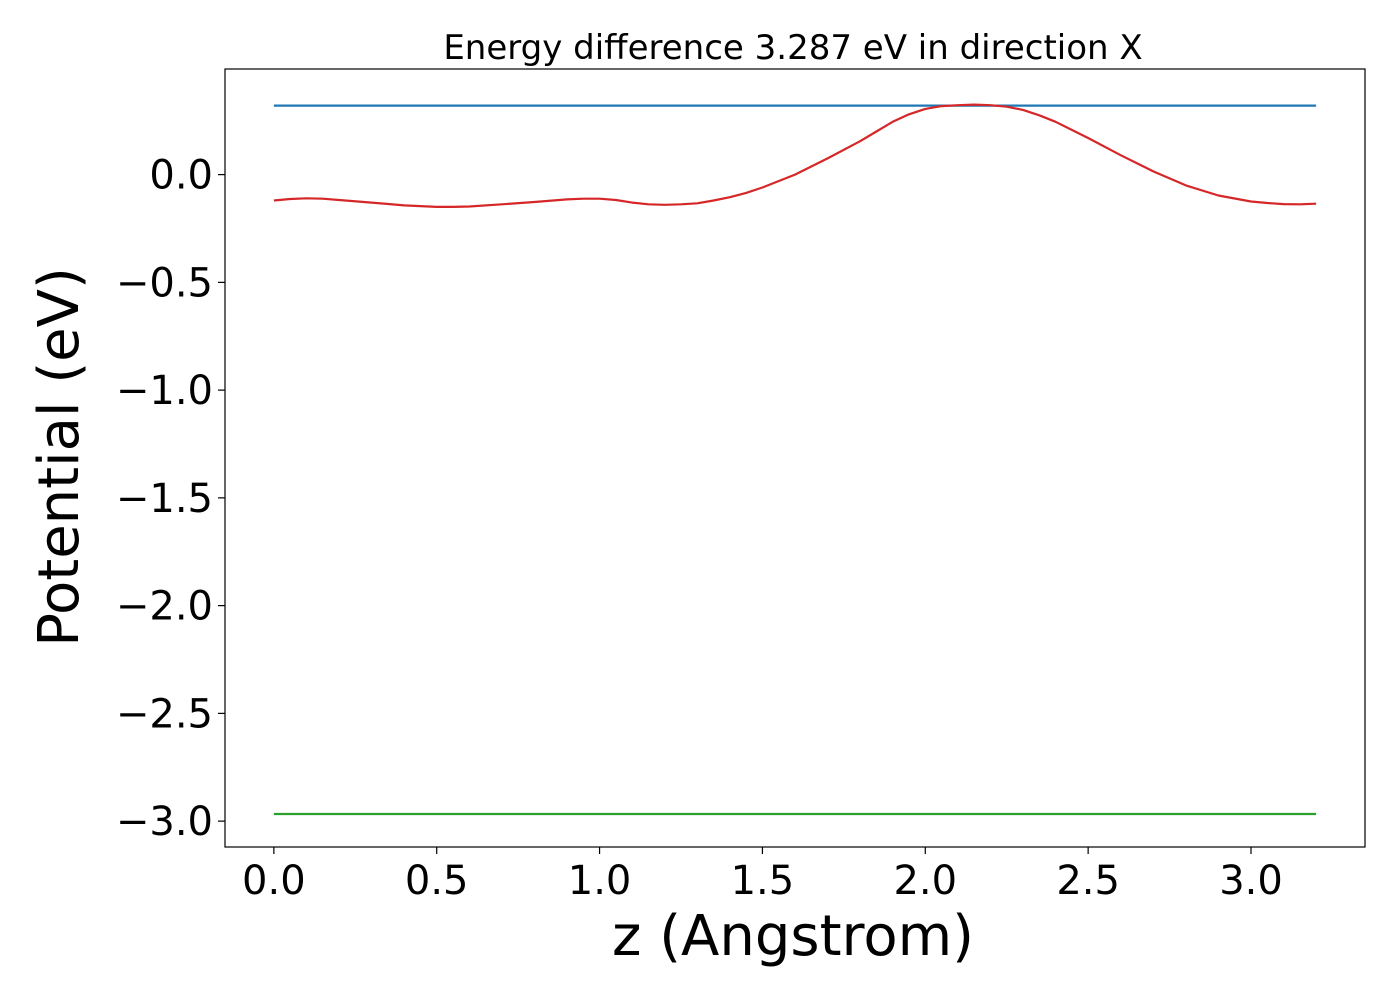 This screenshot has height=1000, width=1400. I want to click on x-axis-label: z (Angstrom), so click(793, 936).